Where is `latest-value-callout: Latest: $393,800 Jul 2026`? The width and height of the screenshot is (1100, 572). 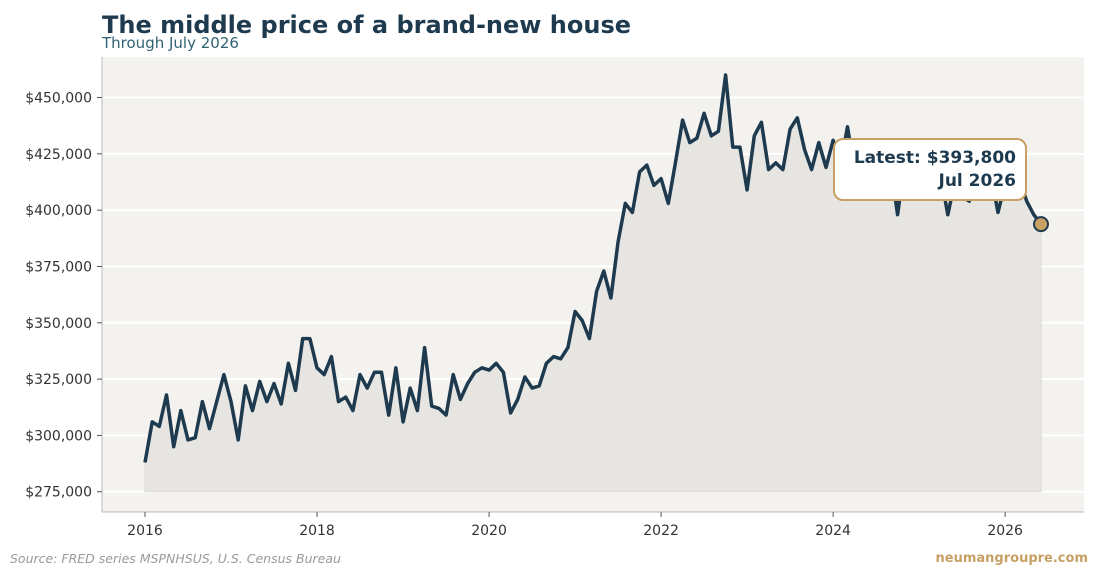
latest-value-callout: Latest: $393,800 Jul 2026 is located at coordinates (930, 169).